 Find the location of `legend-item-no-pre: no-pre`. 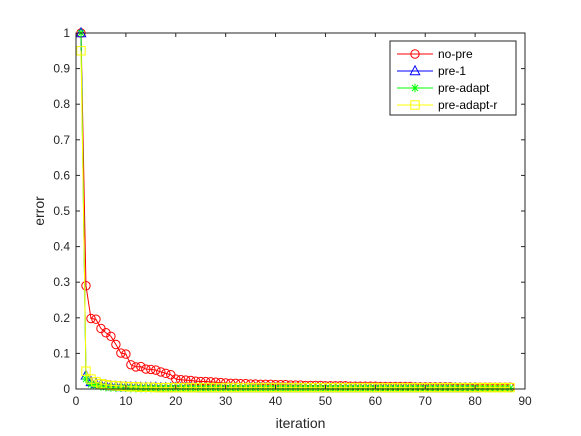

legend-item-no-pre: no-pre is located at coordinates (435, 54).